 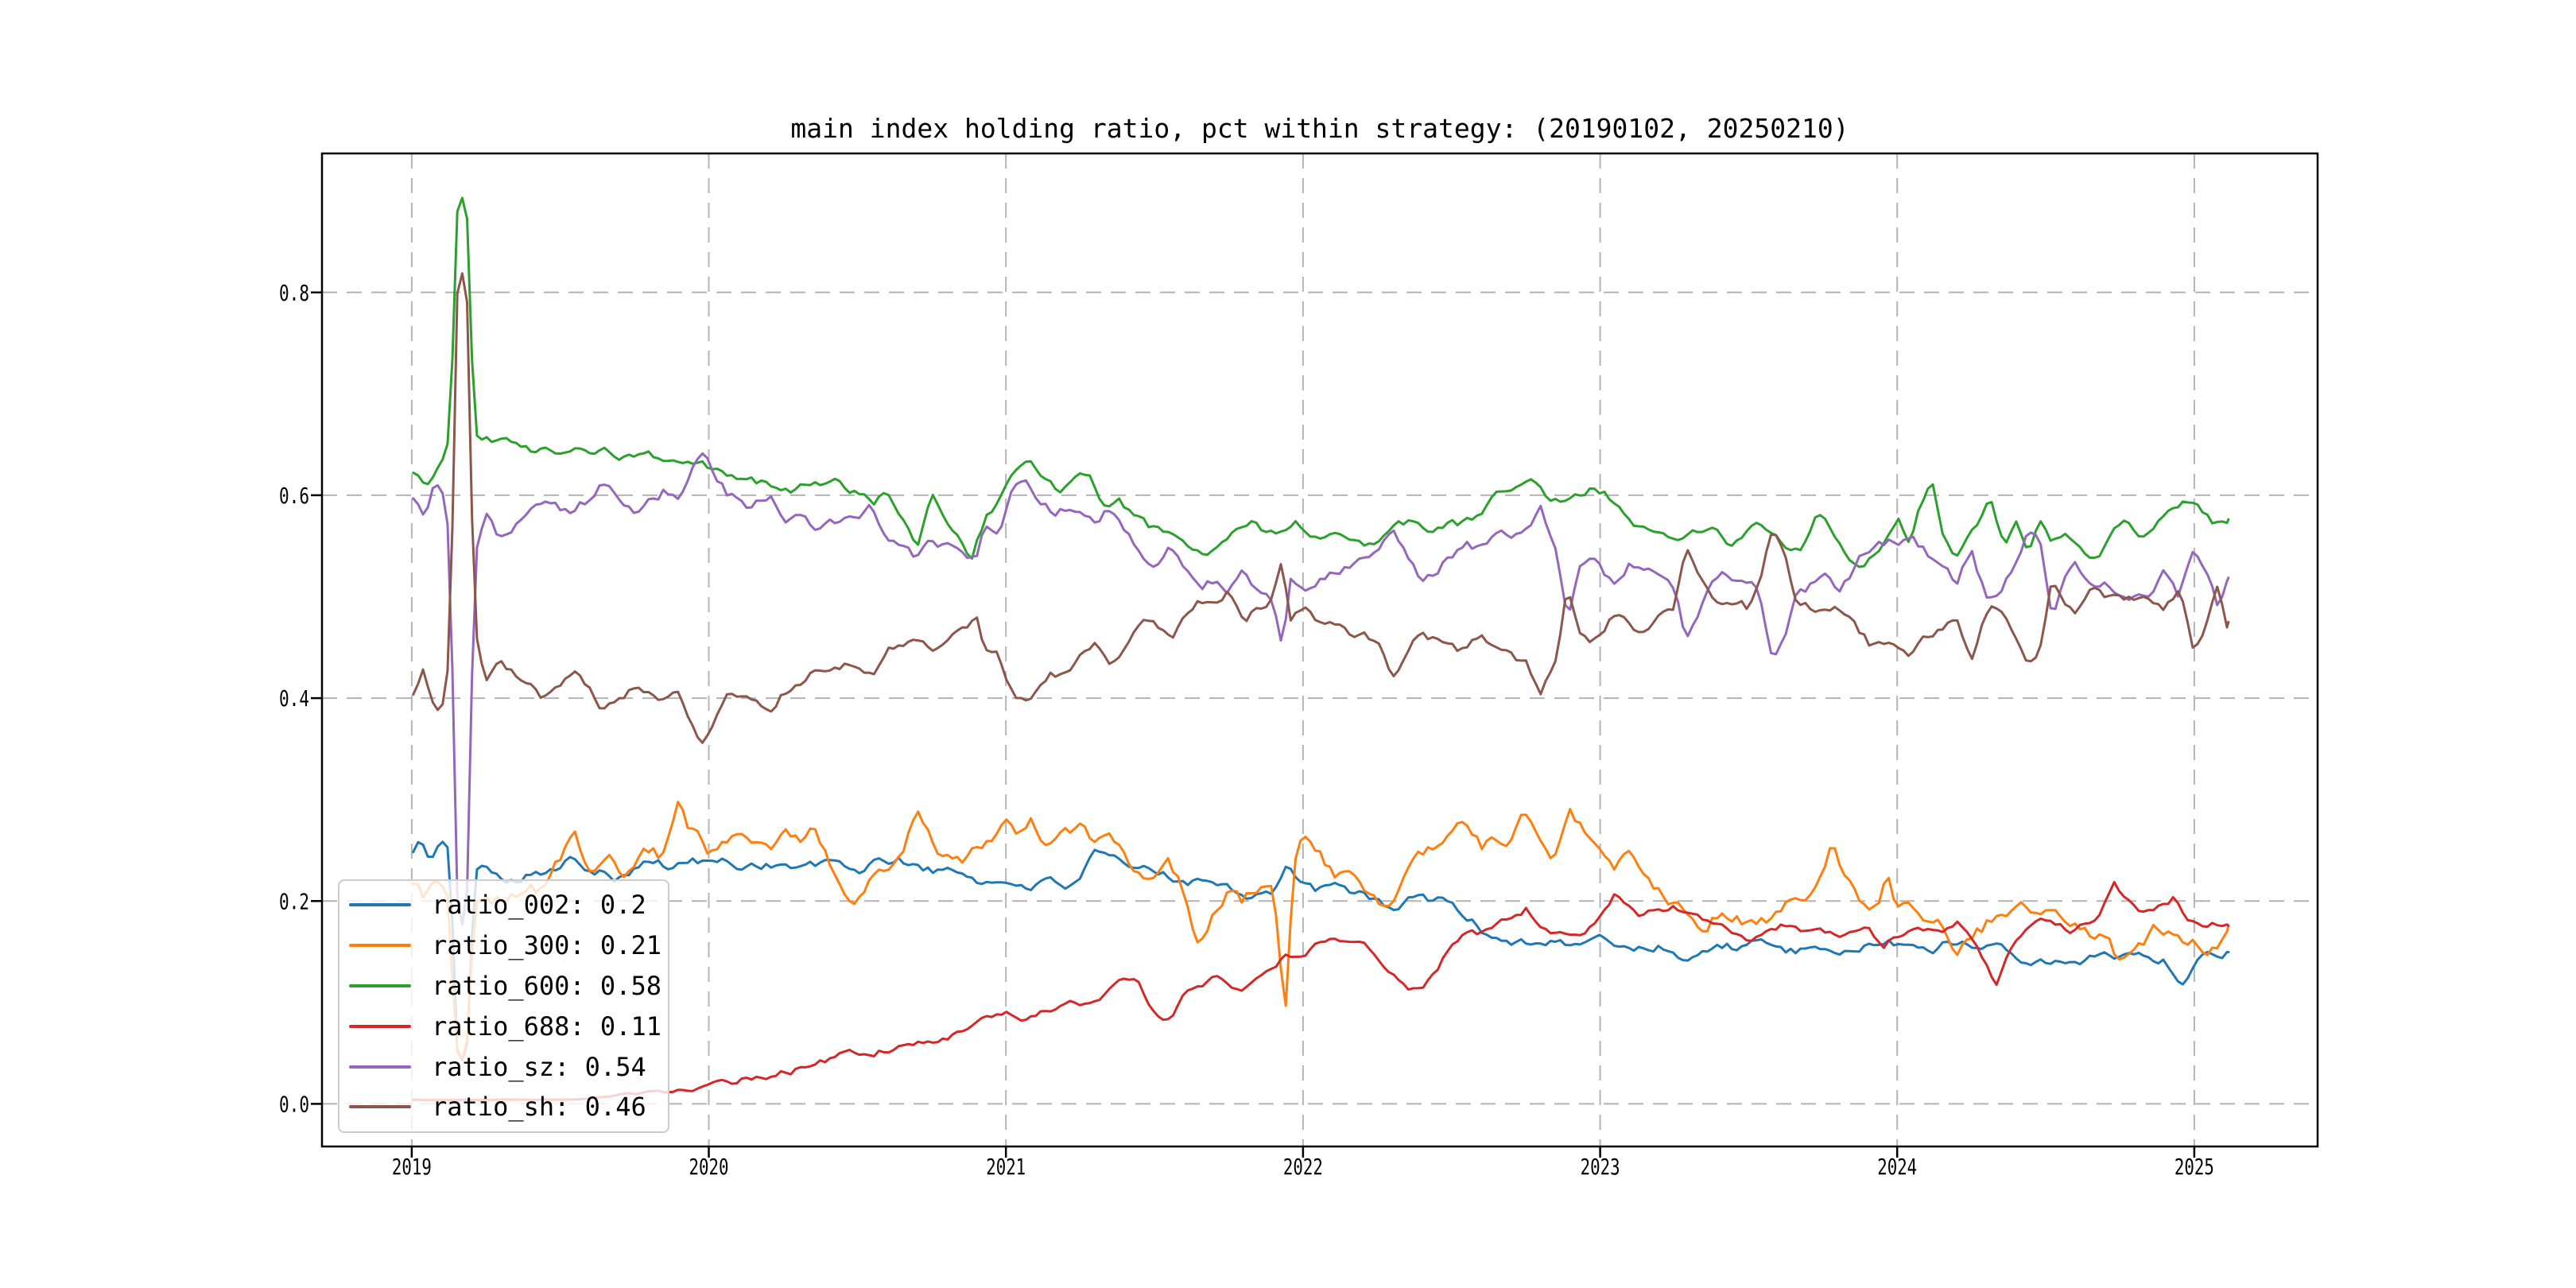 I want to click on legend-item-ratio_688: ratio_688: 0.11, so click(x=503, y=1026).